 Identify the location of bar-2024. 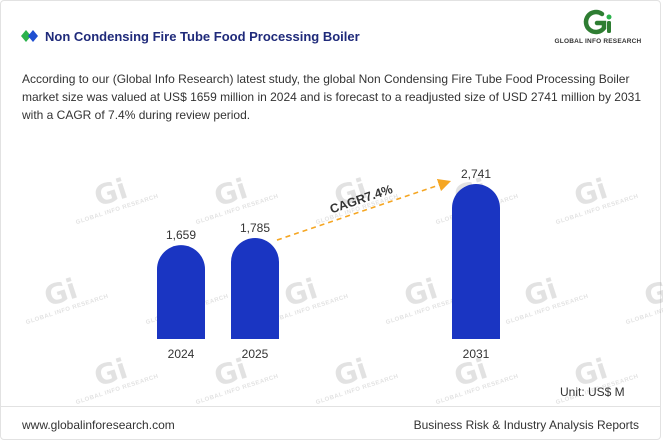
(181, 292).